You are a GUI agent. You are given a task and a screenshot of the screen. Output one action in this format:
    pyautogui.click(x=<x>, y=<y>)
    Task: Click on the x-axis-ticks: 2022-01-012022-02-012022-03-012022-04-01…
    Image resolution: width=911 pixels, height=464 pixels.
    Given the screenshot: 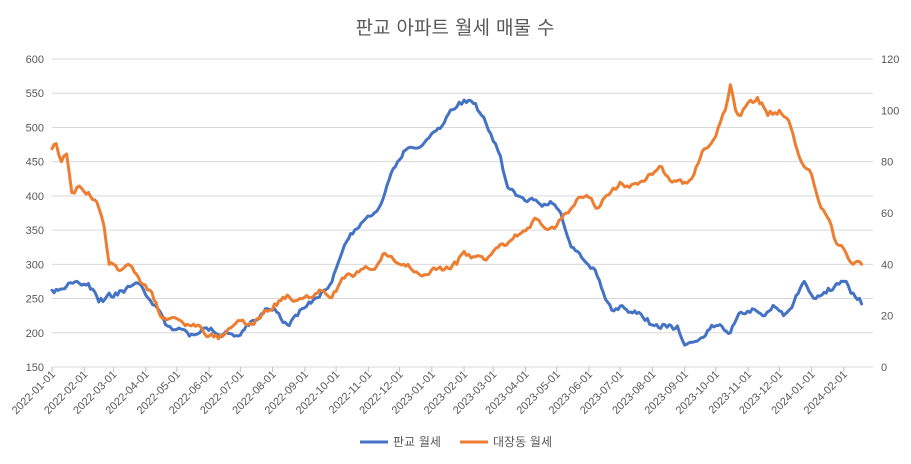 What is the action you would take?
    pyautogui.click(x=430, y=392)
    